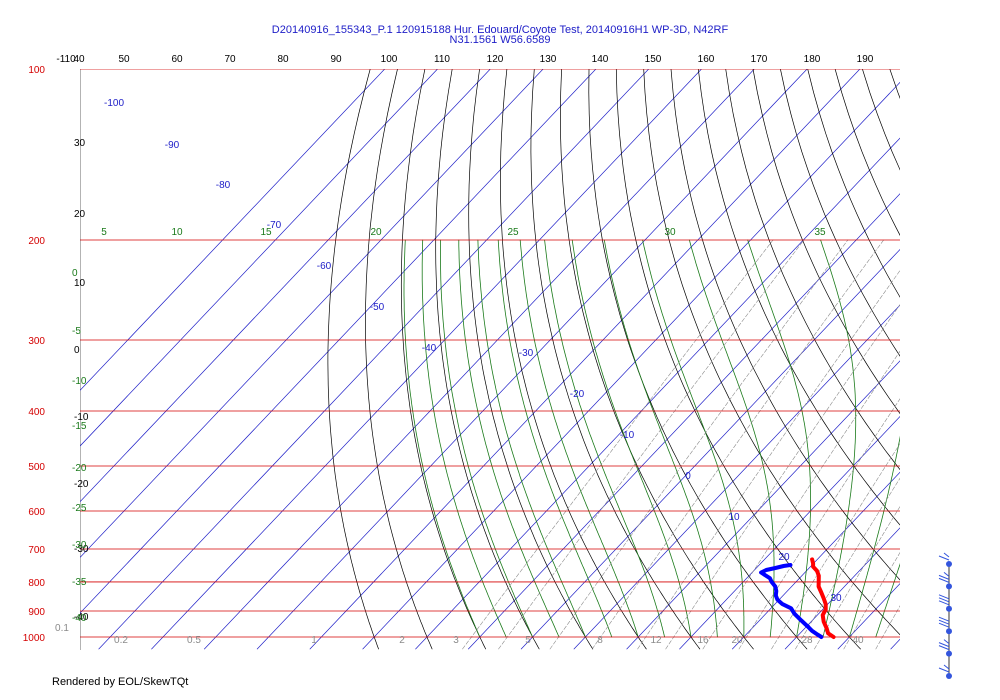 Image resolution: width=1000 pixels, height=700 pixels. Describe the element at coordinates (500, 40) in the screenshot. I see `chart-subtitle: N31.1561 W56.6589` at that location.